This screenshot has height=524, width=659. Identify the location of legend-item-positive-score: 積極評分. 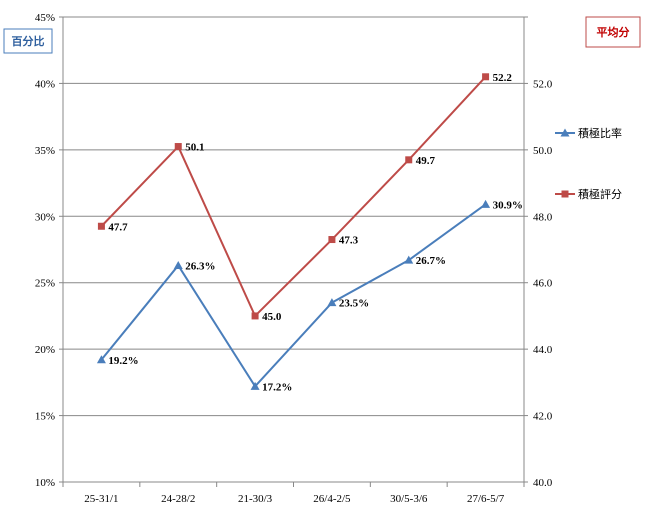
(588, 194).